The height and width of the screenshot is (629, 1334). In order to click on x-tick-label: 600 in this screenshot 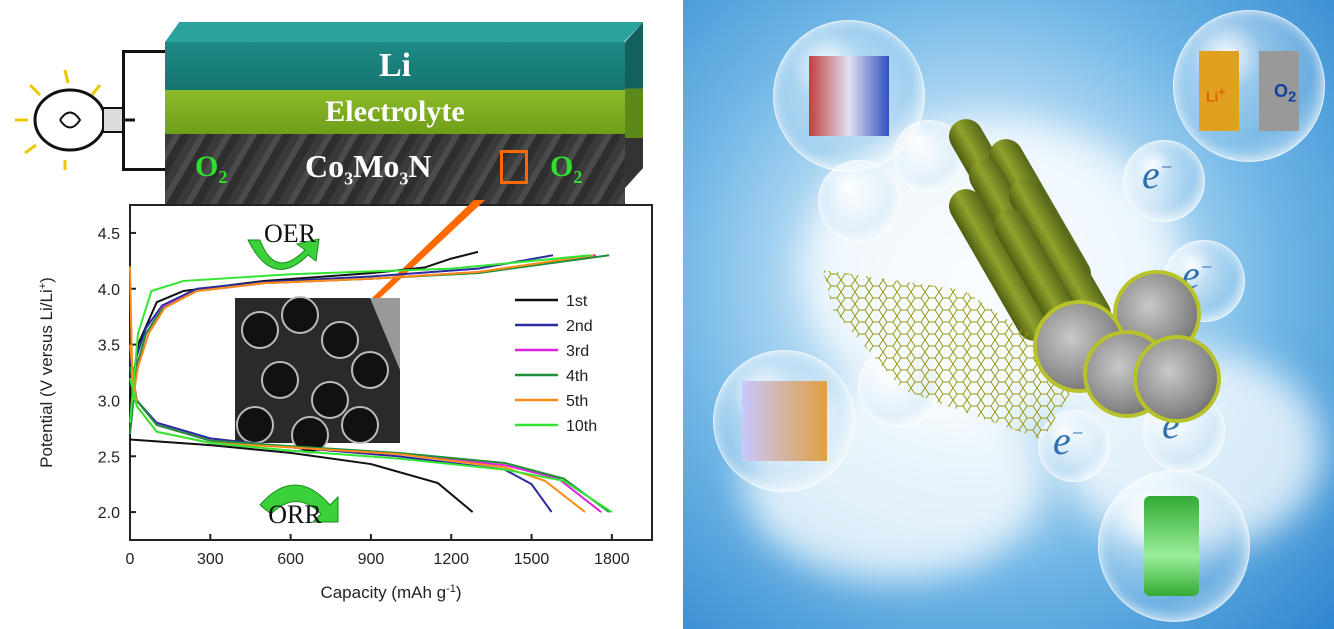, I will do `click(290, 559)`.